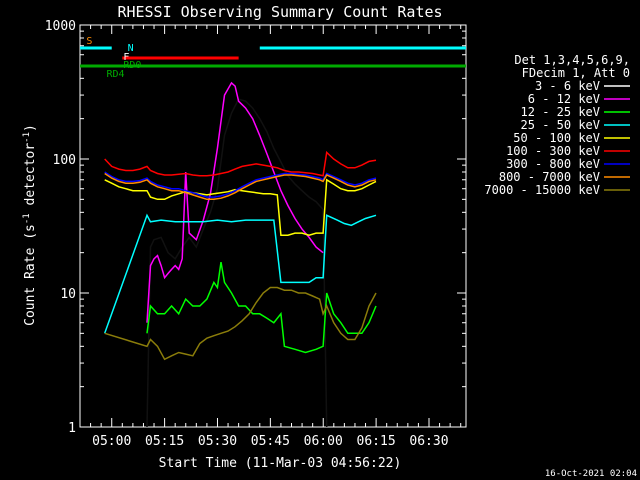  What do you see at coordinates (576, 73) in the screenshot?
I see `legend-header: FDecim 1, Att 0` at bounding box center [576, 73].